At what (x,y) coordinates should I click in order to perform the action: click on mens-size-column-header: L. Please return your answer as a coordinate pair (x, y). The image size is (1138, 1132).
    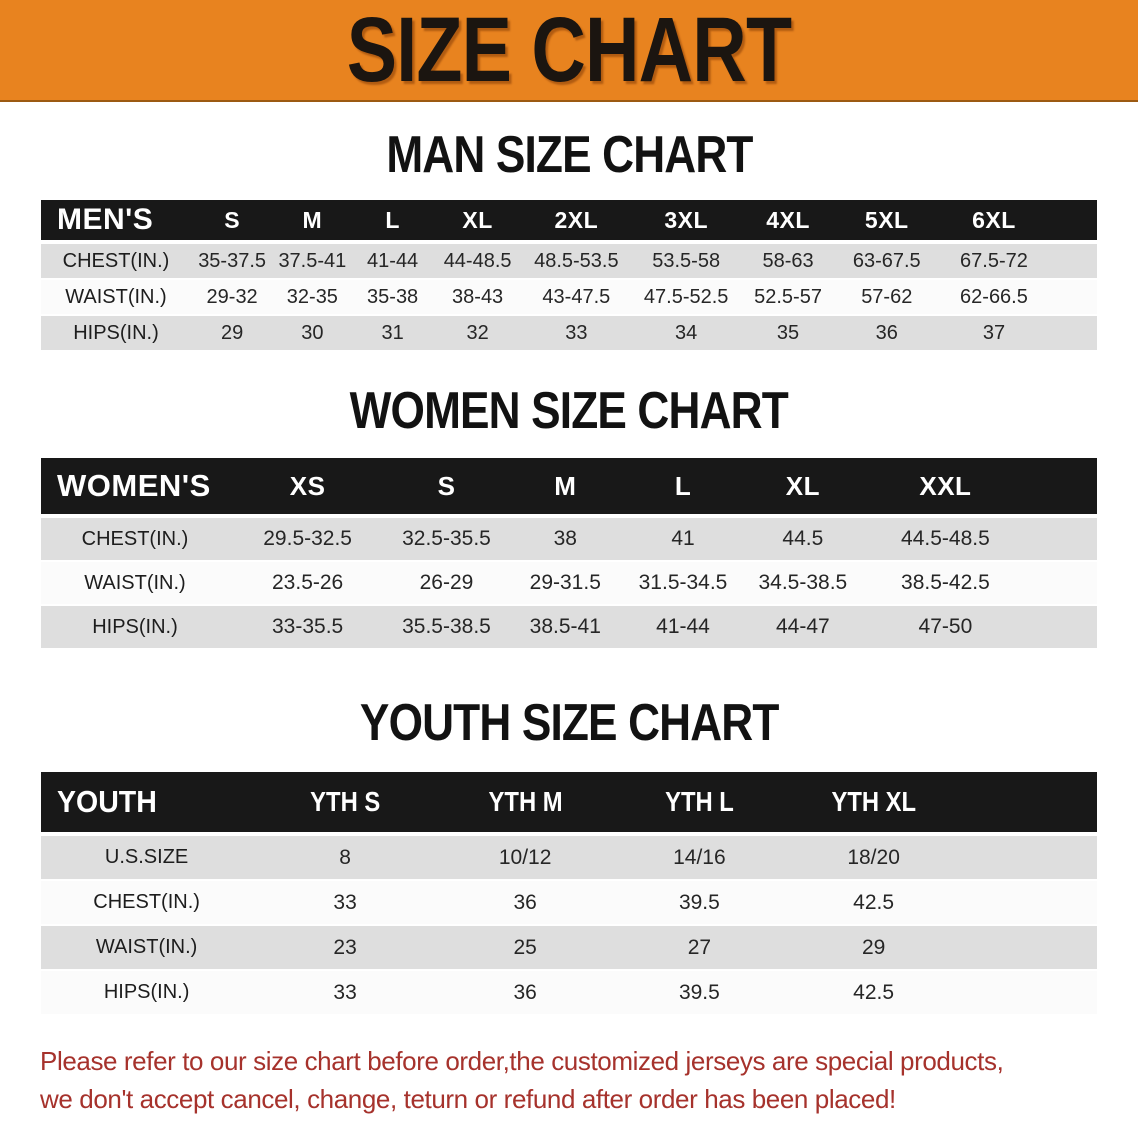
    Looking at the image, I should click on (392, 222).